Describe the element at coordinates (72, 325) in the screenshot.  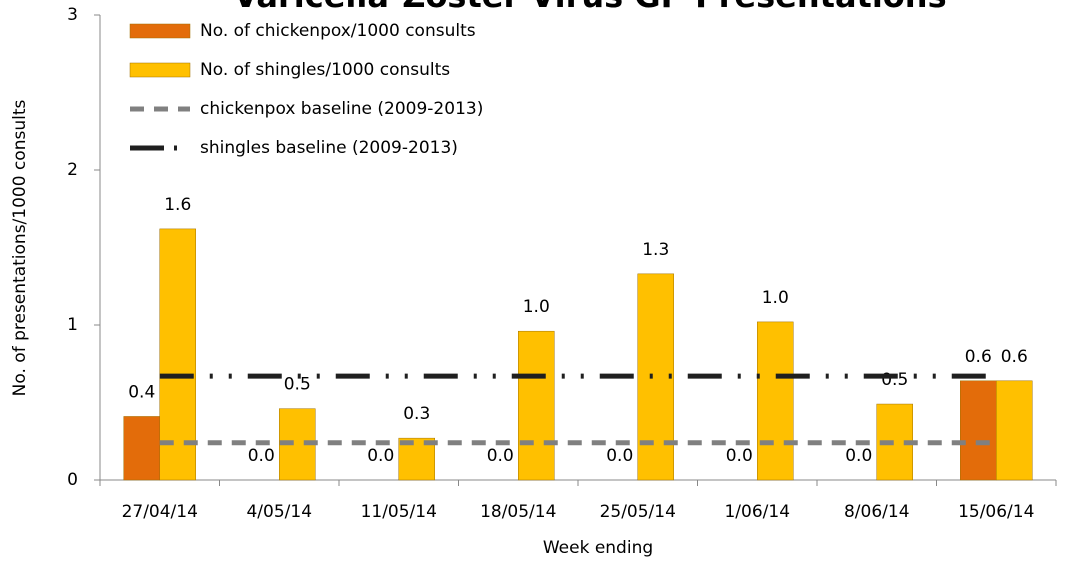
I see `y-tick-label: 1` at that location.